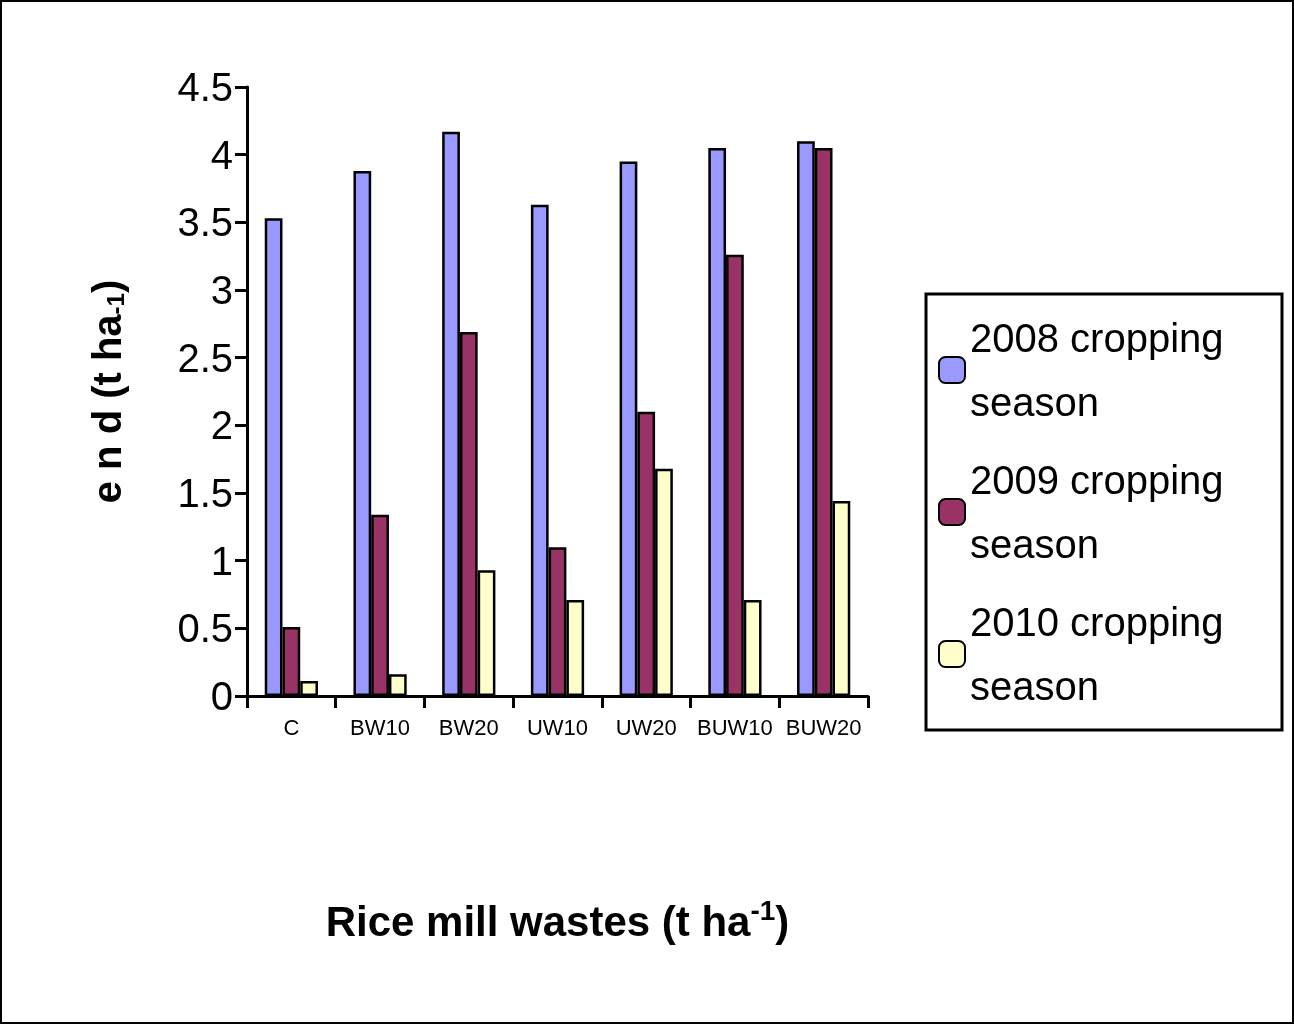 The image size is (1294, 1024). What do you see at coordinates (107, 391) in the screenshot?
I see `y-axis-title: e n d (t ha-1)` at bounding box center [107, 391].